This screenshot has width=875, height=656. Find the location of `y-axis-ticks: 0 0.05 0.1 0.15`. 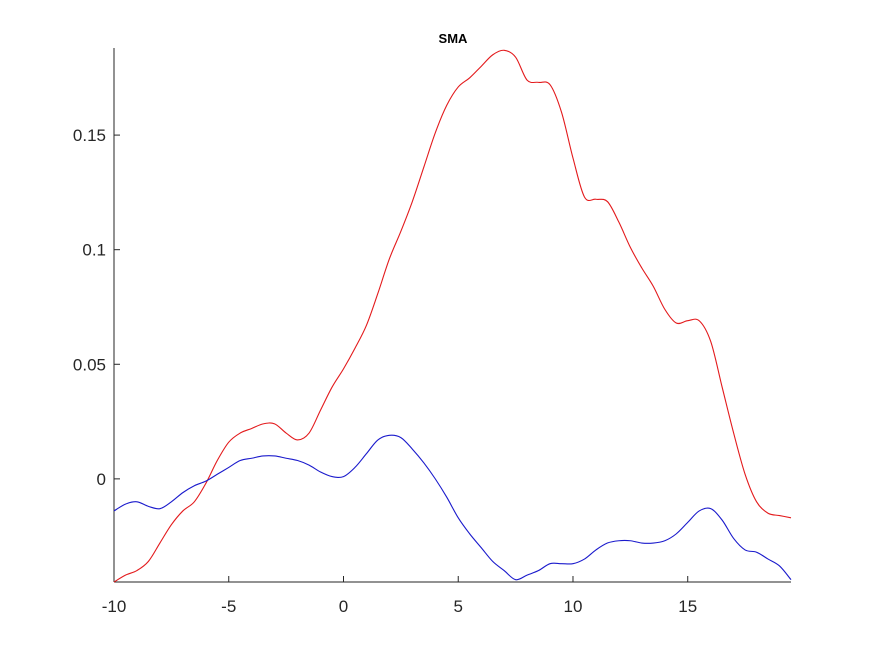

y-axis-ticks: 0 0.05 0.1 0.15 is located at coordinates (96, 307).